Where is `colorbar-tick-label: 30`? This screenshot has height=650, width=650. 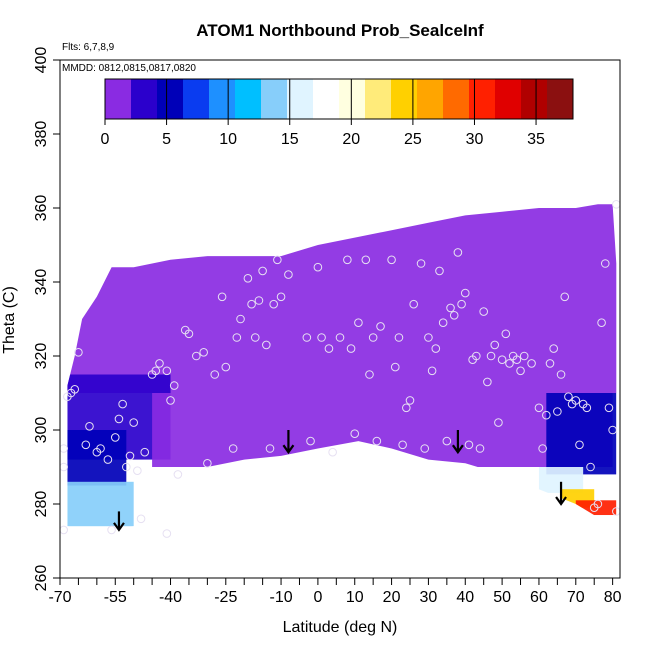
colorbar-tick-label: 30 is located at coordinates (475, 139).